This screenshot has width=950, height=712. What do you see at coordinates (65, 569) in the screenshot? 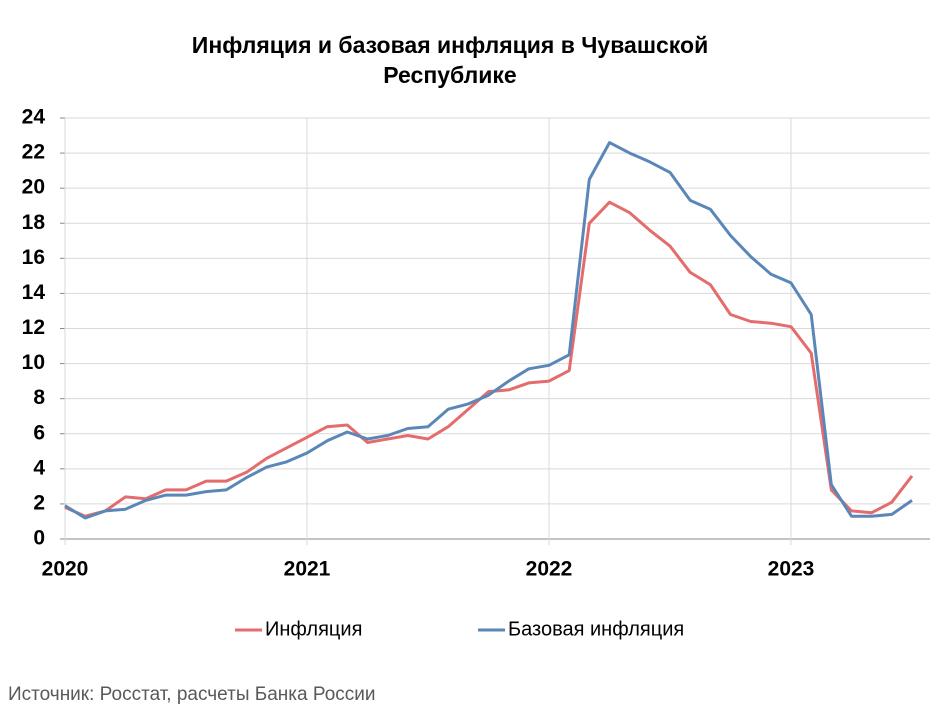
I see `x-tick-label: 2020` at bounding box center [65, 569].